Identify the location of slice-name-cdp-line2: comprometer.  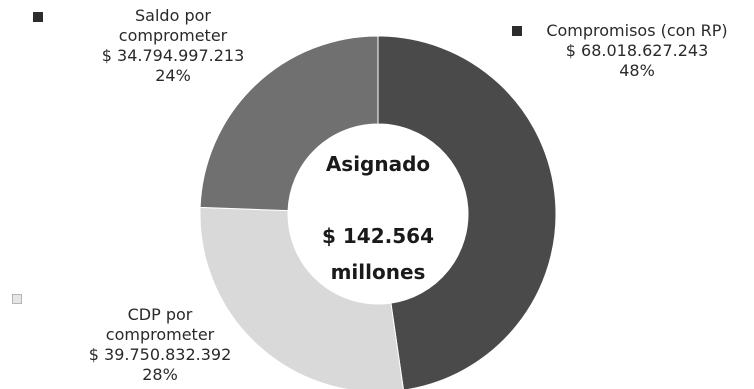
(160, 334).